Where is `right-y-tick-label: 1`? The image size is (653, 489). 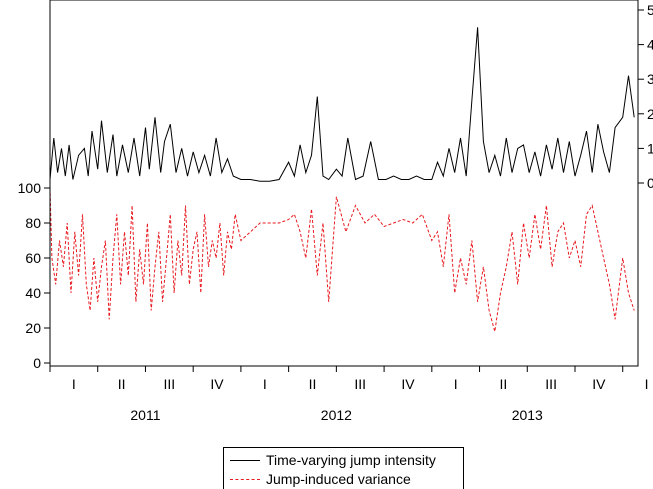
right-y-tick-label: 1 is located at coordinates (650, 148).